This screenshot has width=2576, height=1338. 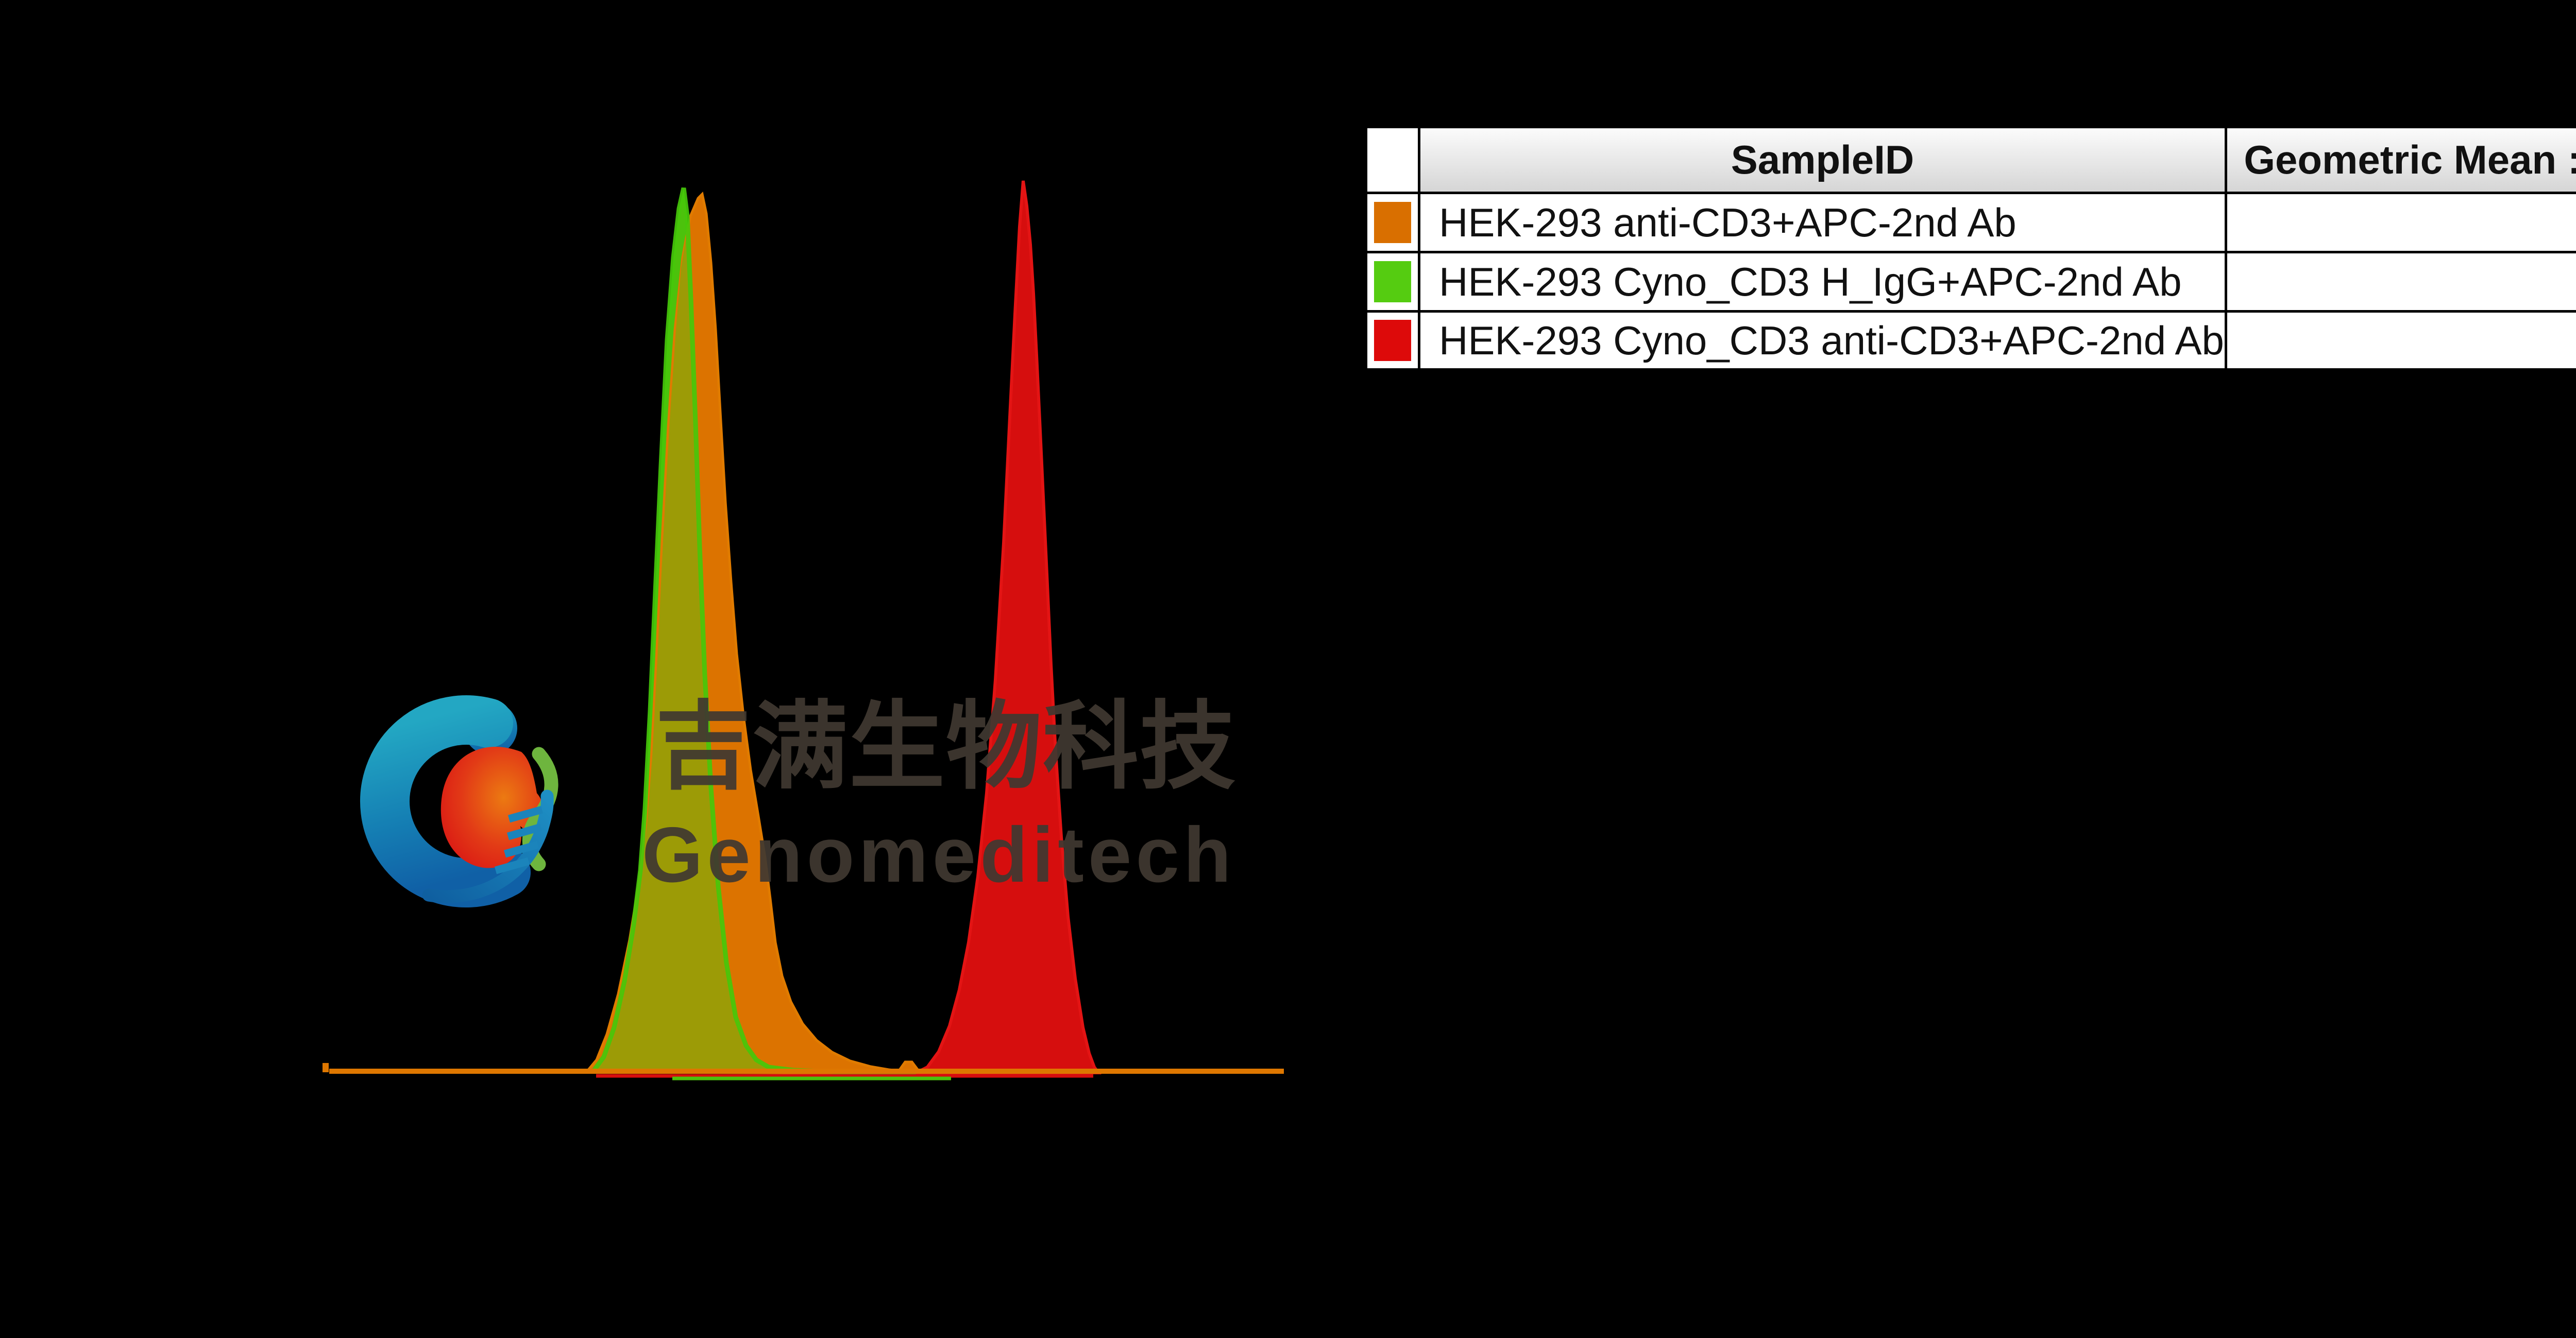 What do you see at coordinates (519, 839) in the screenshot?
I see `logo-dna-rungs` at bounding box center [519, 839].